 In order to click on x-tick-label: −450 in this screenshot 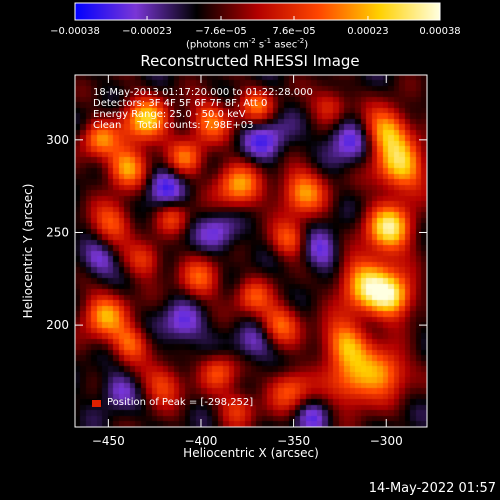, I will do `click(108, 441)`.